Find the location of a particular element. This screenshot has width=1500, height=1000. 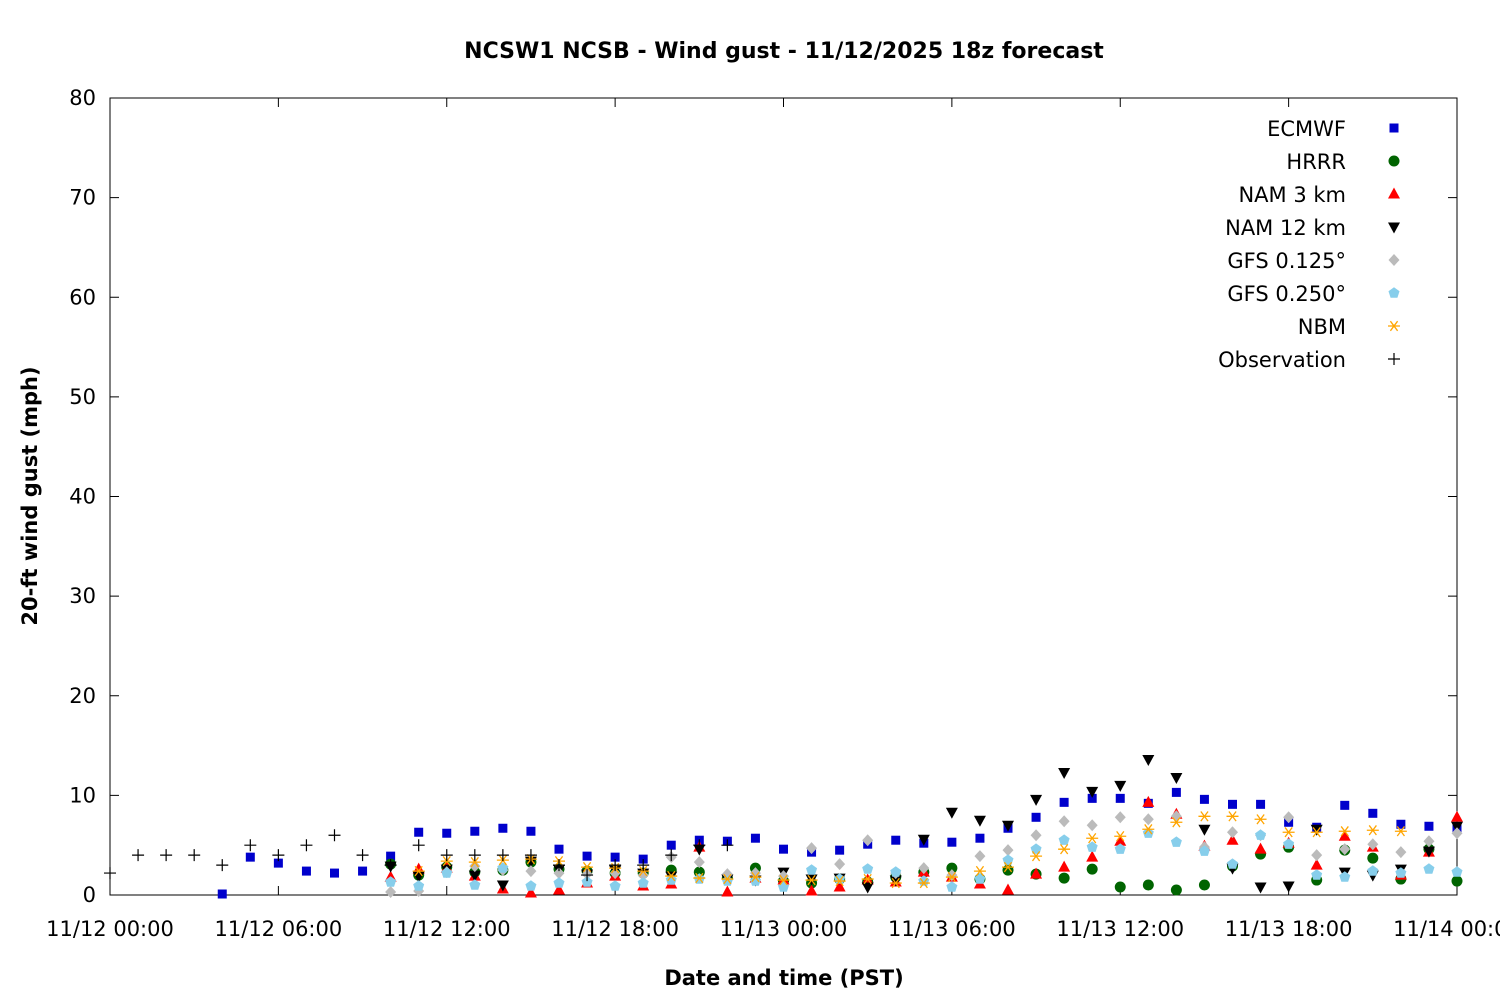

x-tick-label: 11/13 06:00 is located at coordinates (952, 929).